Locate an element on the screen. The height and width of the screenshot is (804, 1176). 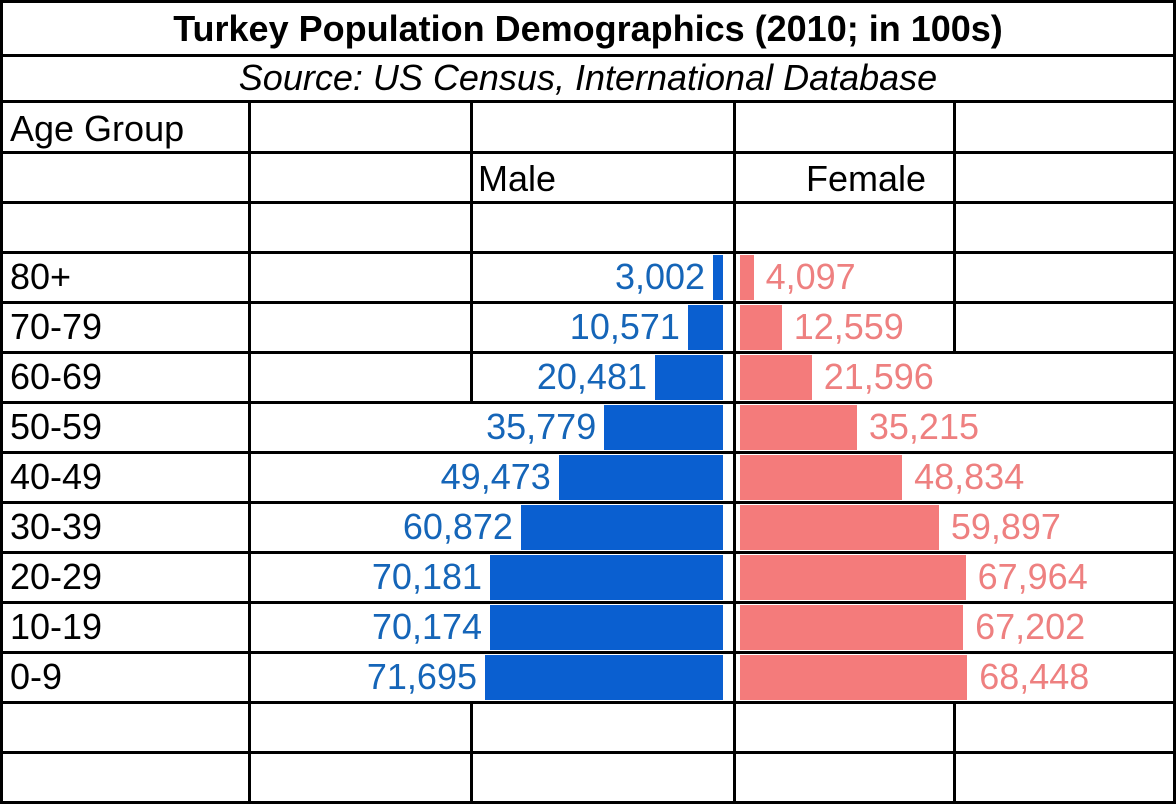
header-female: Female is located at coordinates (866, 178).